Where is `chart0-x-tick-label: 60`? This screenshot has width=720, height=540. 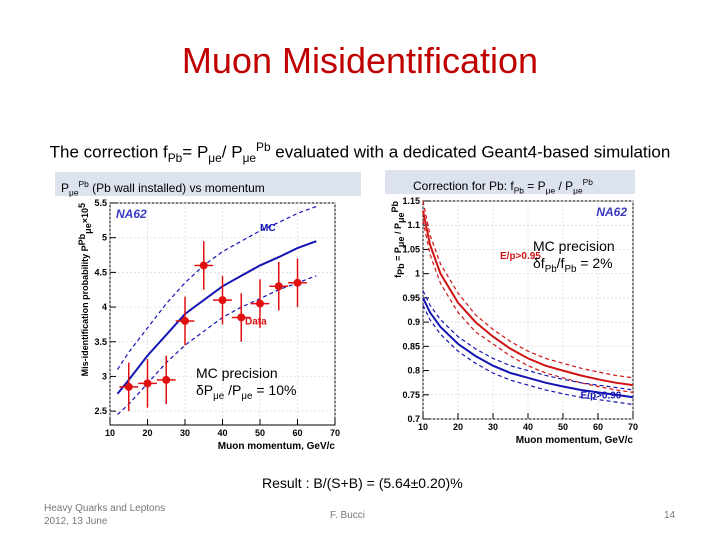 chart0-x-tick-label: 60 is located at coordinates (297, 433).